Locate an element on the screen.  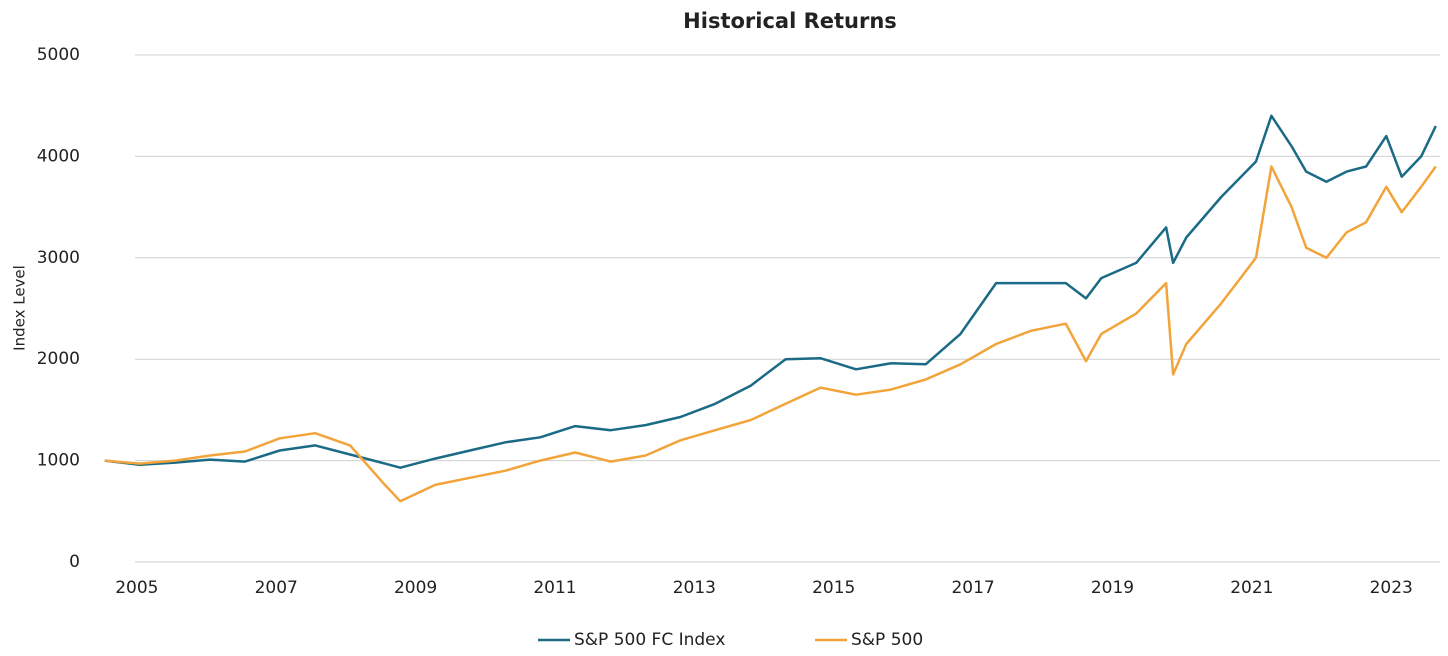
y-tick-label: 5000 is located at coordinates (58, 55).